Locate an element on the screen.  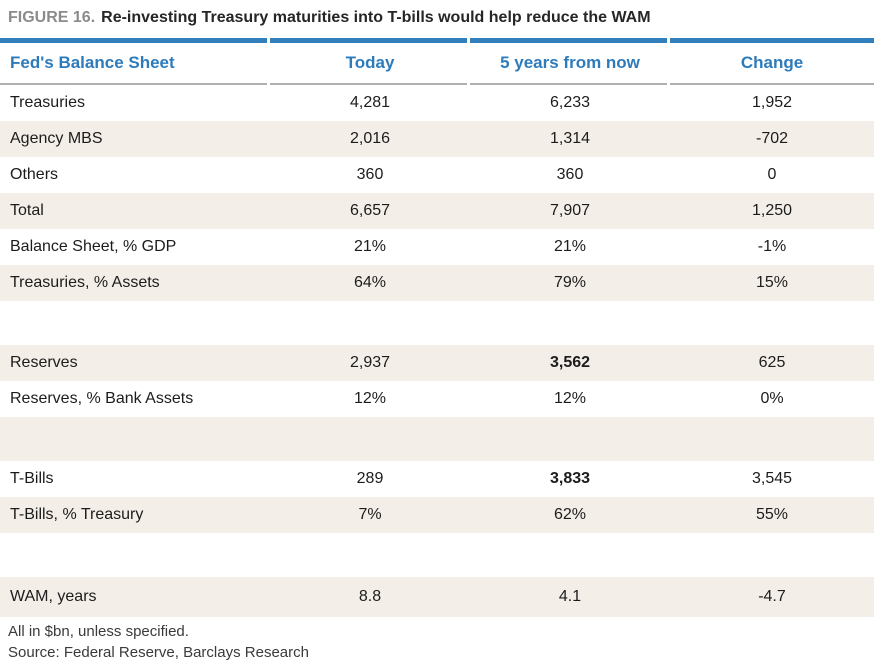
cell-today: 12% is located at coordinates (370, 398).